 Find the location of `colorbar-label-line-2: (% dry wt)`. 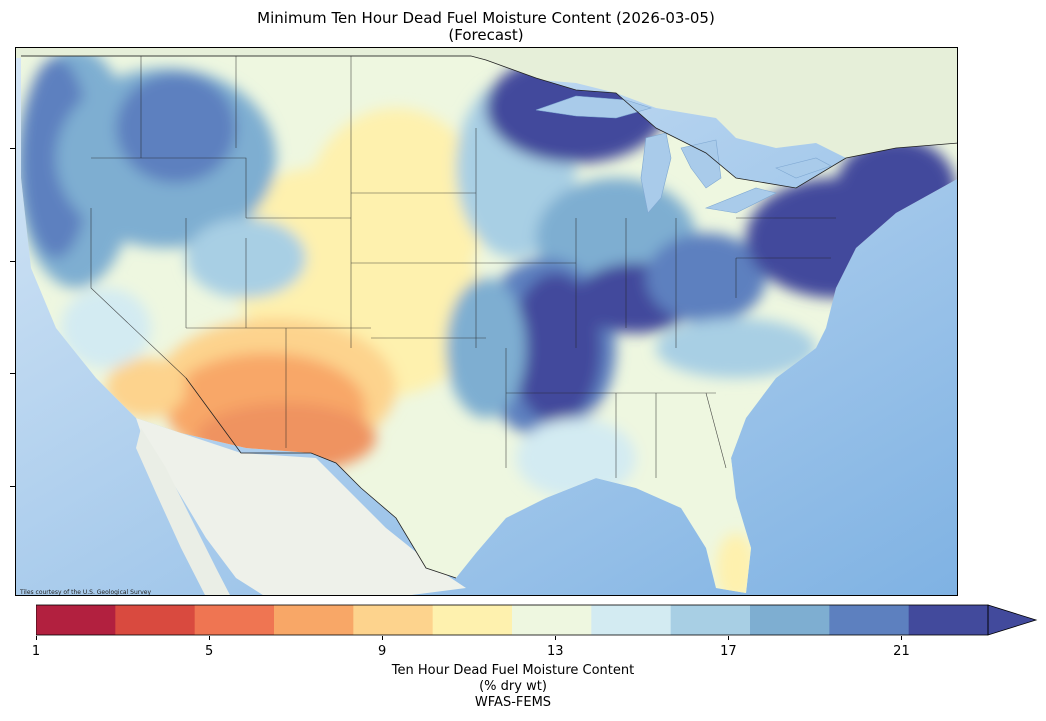

colorbar-label-line-2: (% dry wt) is located at coordinates (513, 686).